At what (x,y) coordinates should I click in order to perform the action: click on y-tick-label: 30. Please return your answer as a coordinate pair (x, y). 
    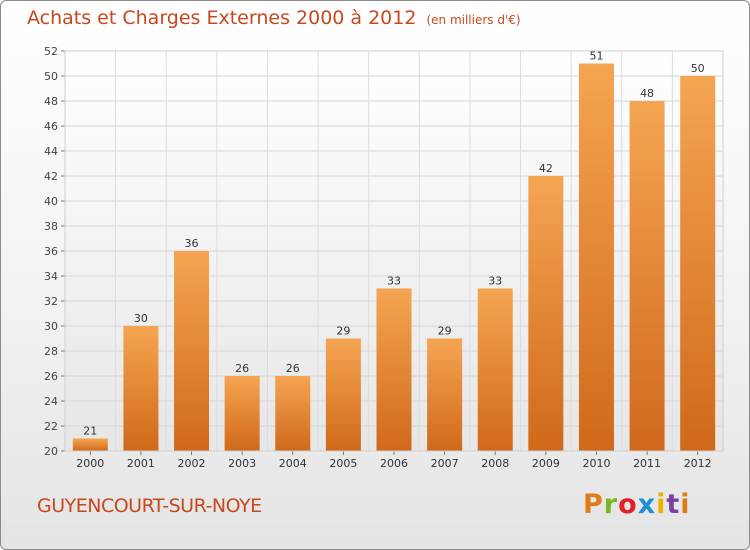
    Looking at the image, I should click on (51, 326).